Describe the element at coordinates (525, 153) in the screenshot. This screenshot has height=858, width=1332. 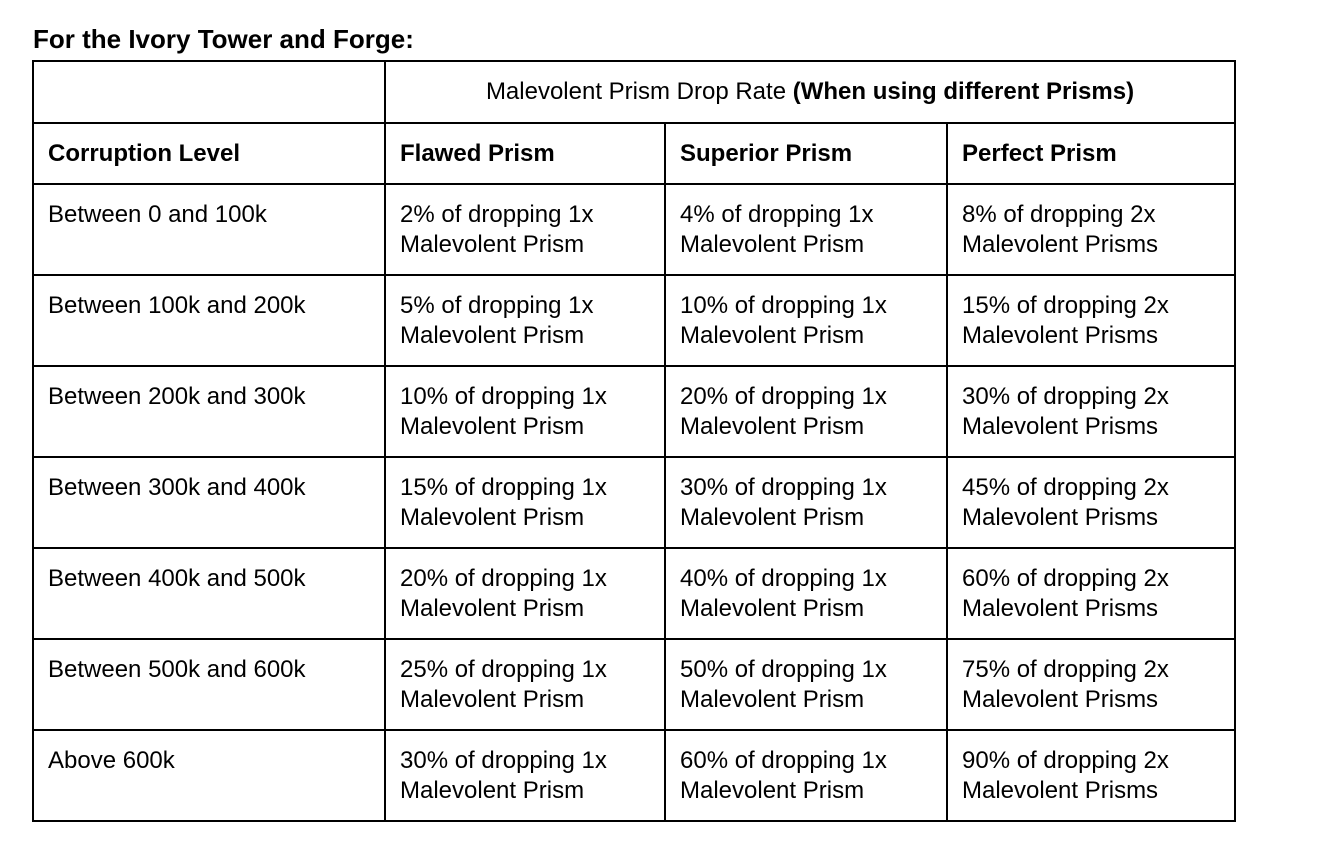
I see `column-header-flawed-prism: Flawed Prism` at that location.